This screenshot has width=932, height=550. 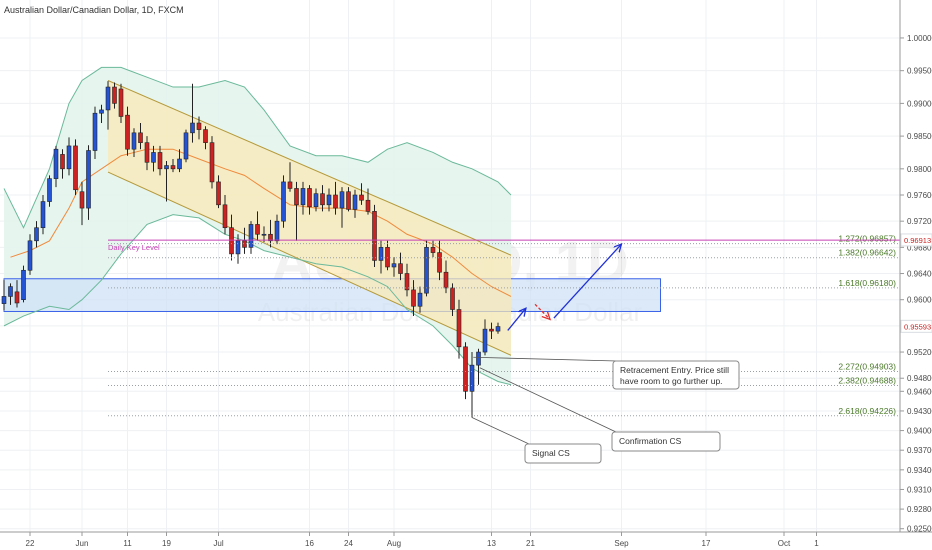 What do you see at coordinates (867, 381) in the screenshot?
I see `fib-level-label: 2.382(0.94688)` at bounding box center [867, 381].